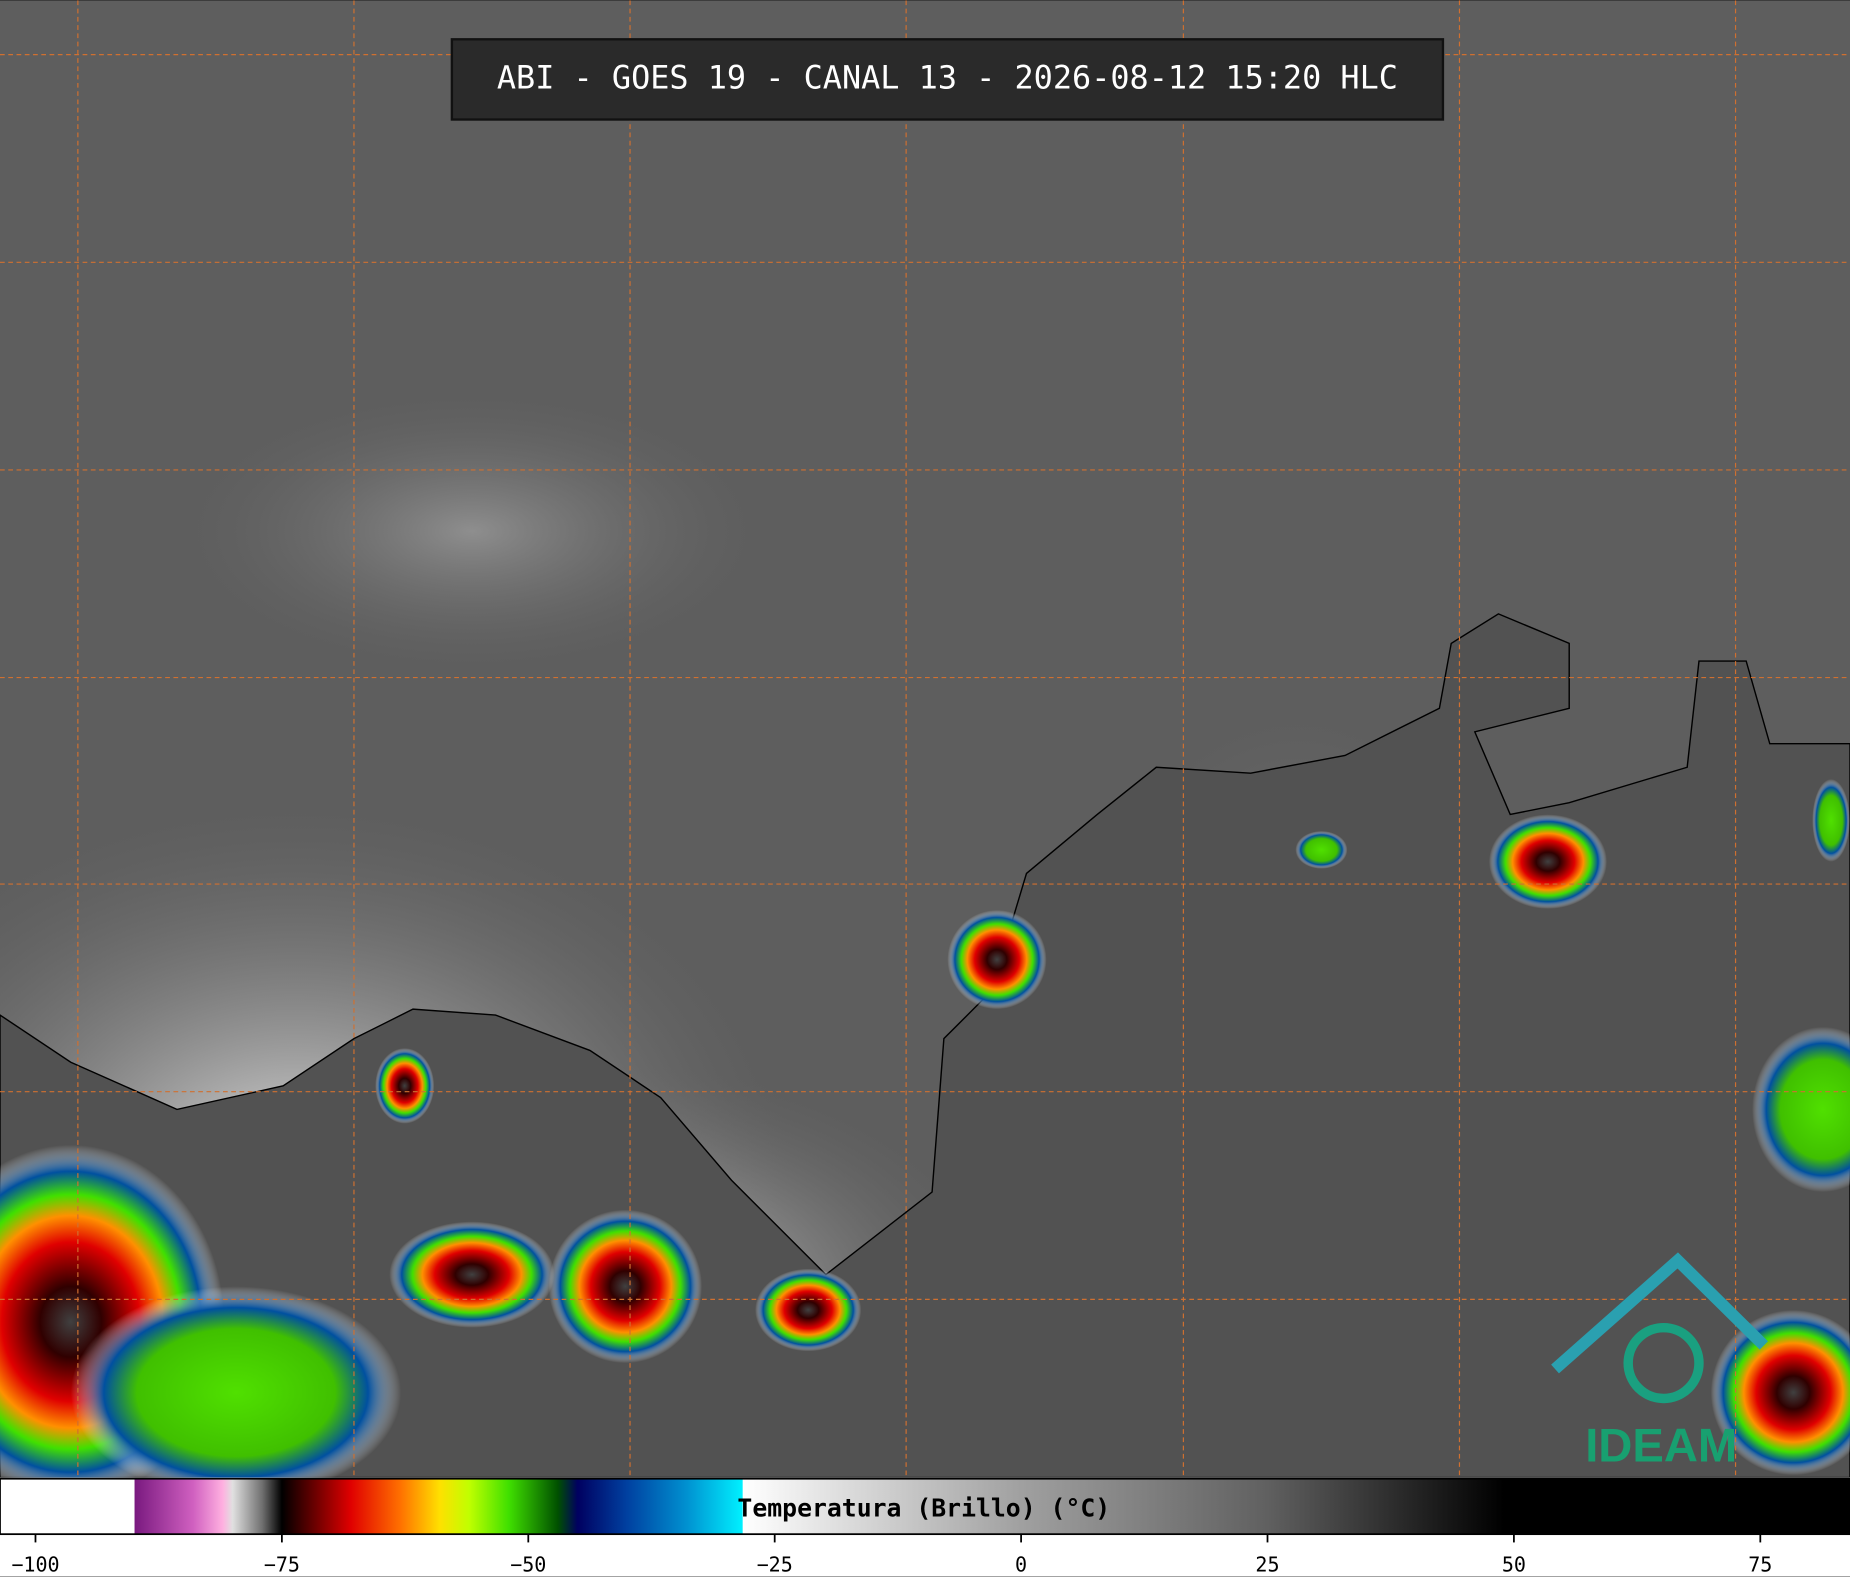 This screenshot has height=1577, width=1850. What do you see at coordinates (1660, 1362) in the screenshot?
I see `logo: IDEAM` at bounding box center [1660, 1362].